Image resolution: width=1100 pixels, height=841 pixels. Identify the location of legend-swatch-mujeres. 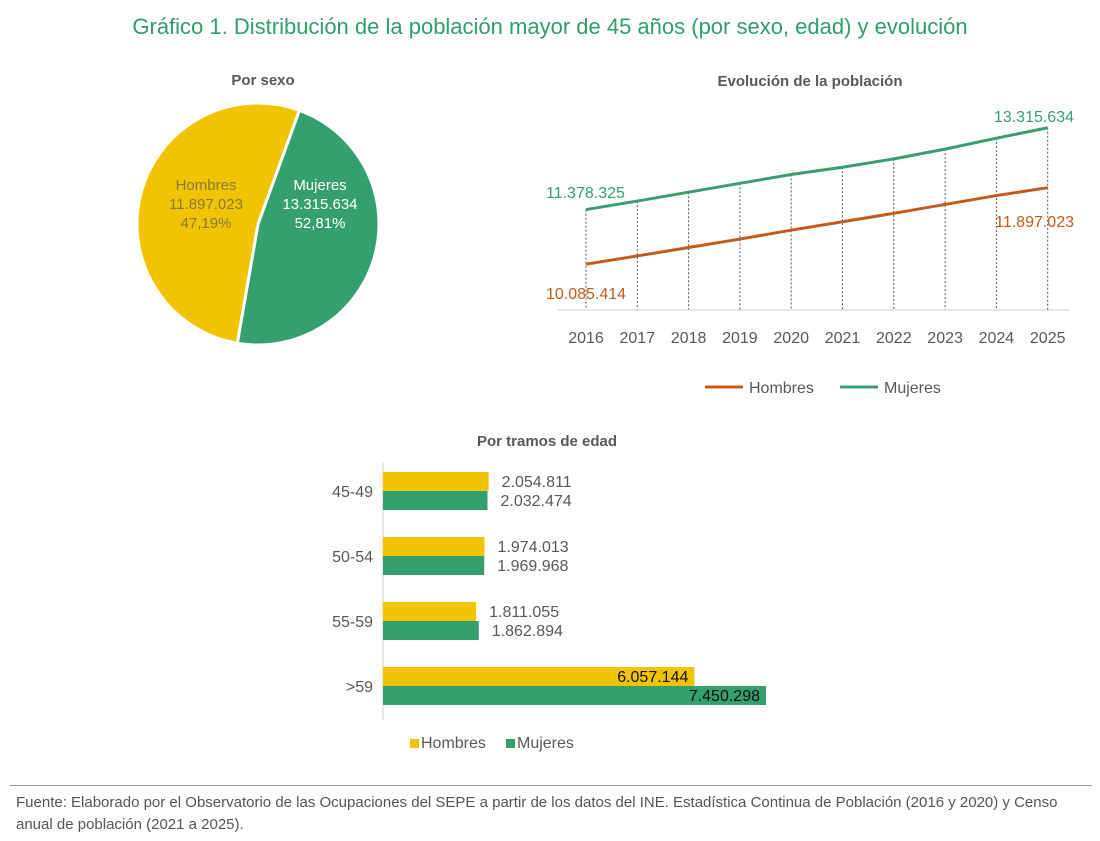
(510, 743).